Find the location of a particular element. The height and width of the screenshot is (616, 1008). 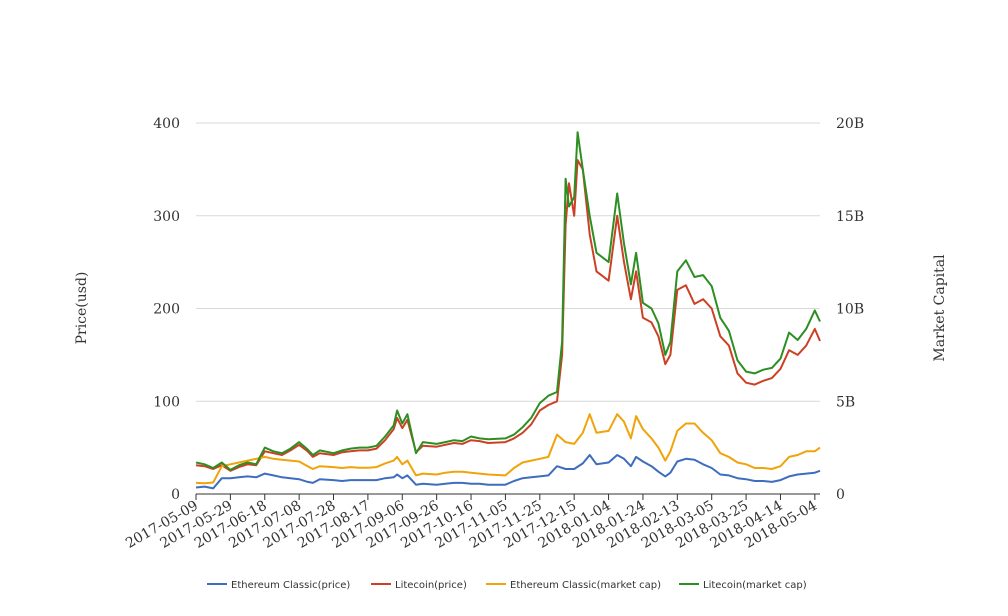

y-right-tick-label: 0 is located at coordinates (840, 495).